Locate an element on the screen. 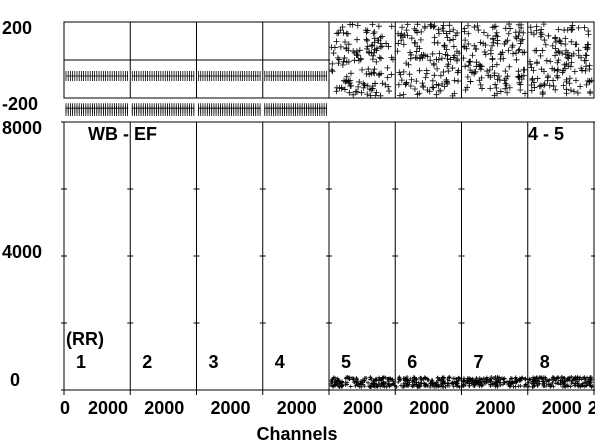  baseline-label: WB - EF is located at coordinates (122, 134).